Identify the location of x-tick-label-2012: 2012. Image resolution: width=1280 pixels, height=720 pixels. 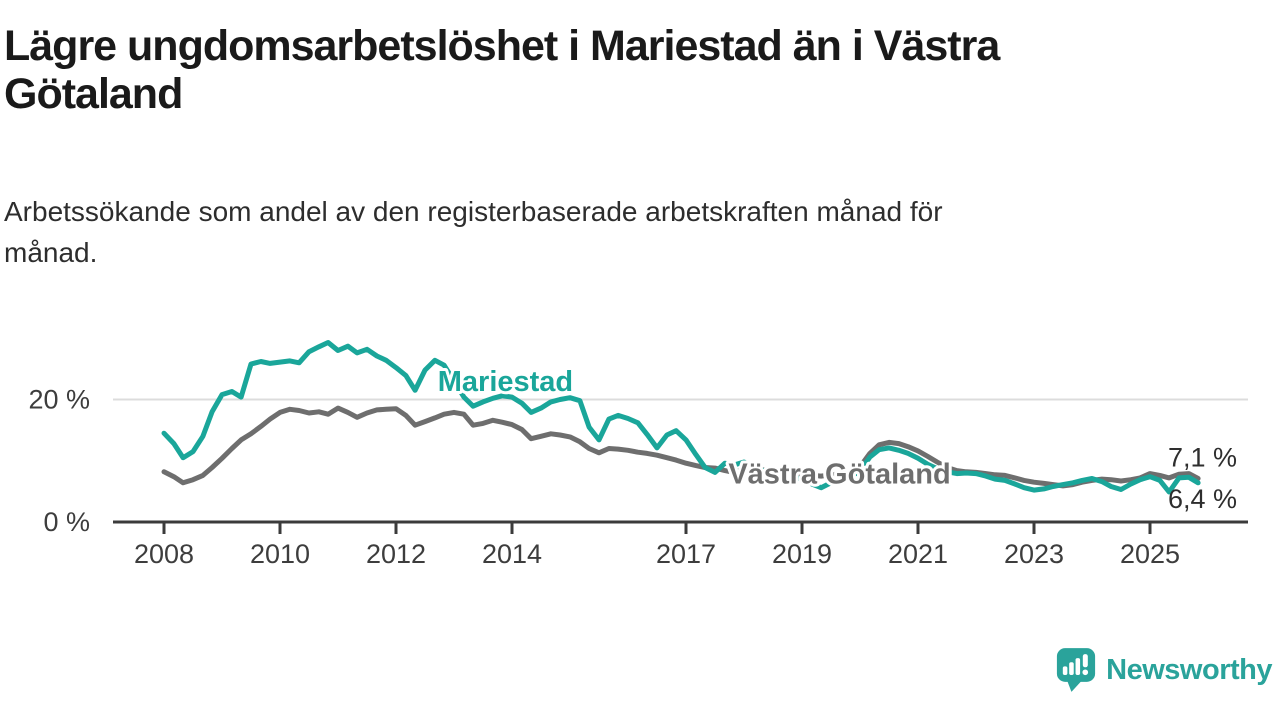
(396, 554).